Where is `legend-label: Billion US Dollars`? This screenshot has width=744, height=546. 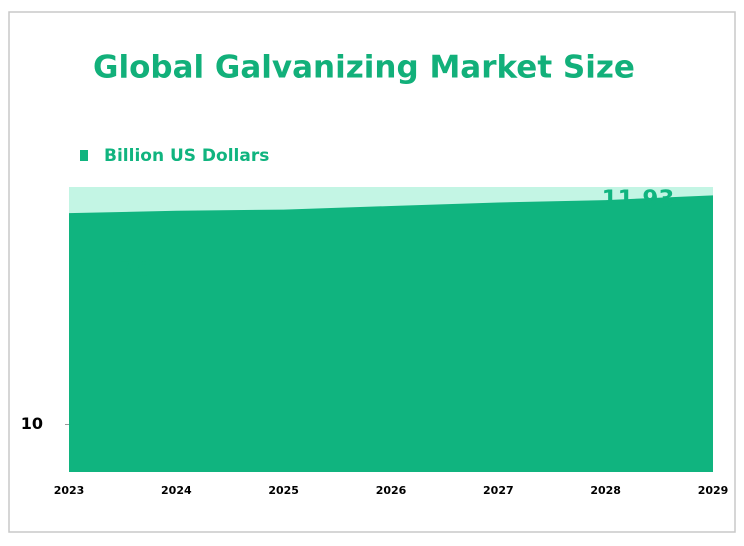 legend-label: Billion US Dollars is located at coordinates (186, 156).